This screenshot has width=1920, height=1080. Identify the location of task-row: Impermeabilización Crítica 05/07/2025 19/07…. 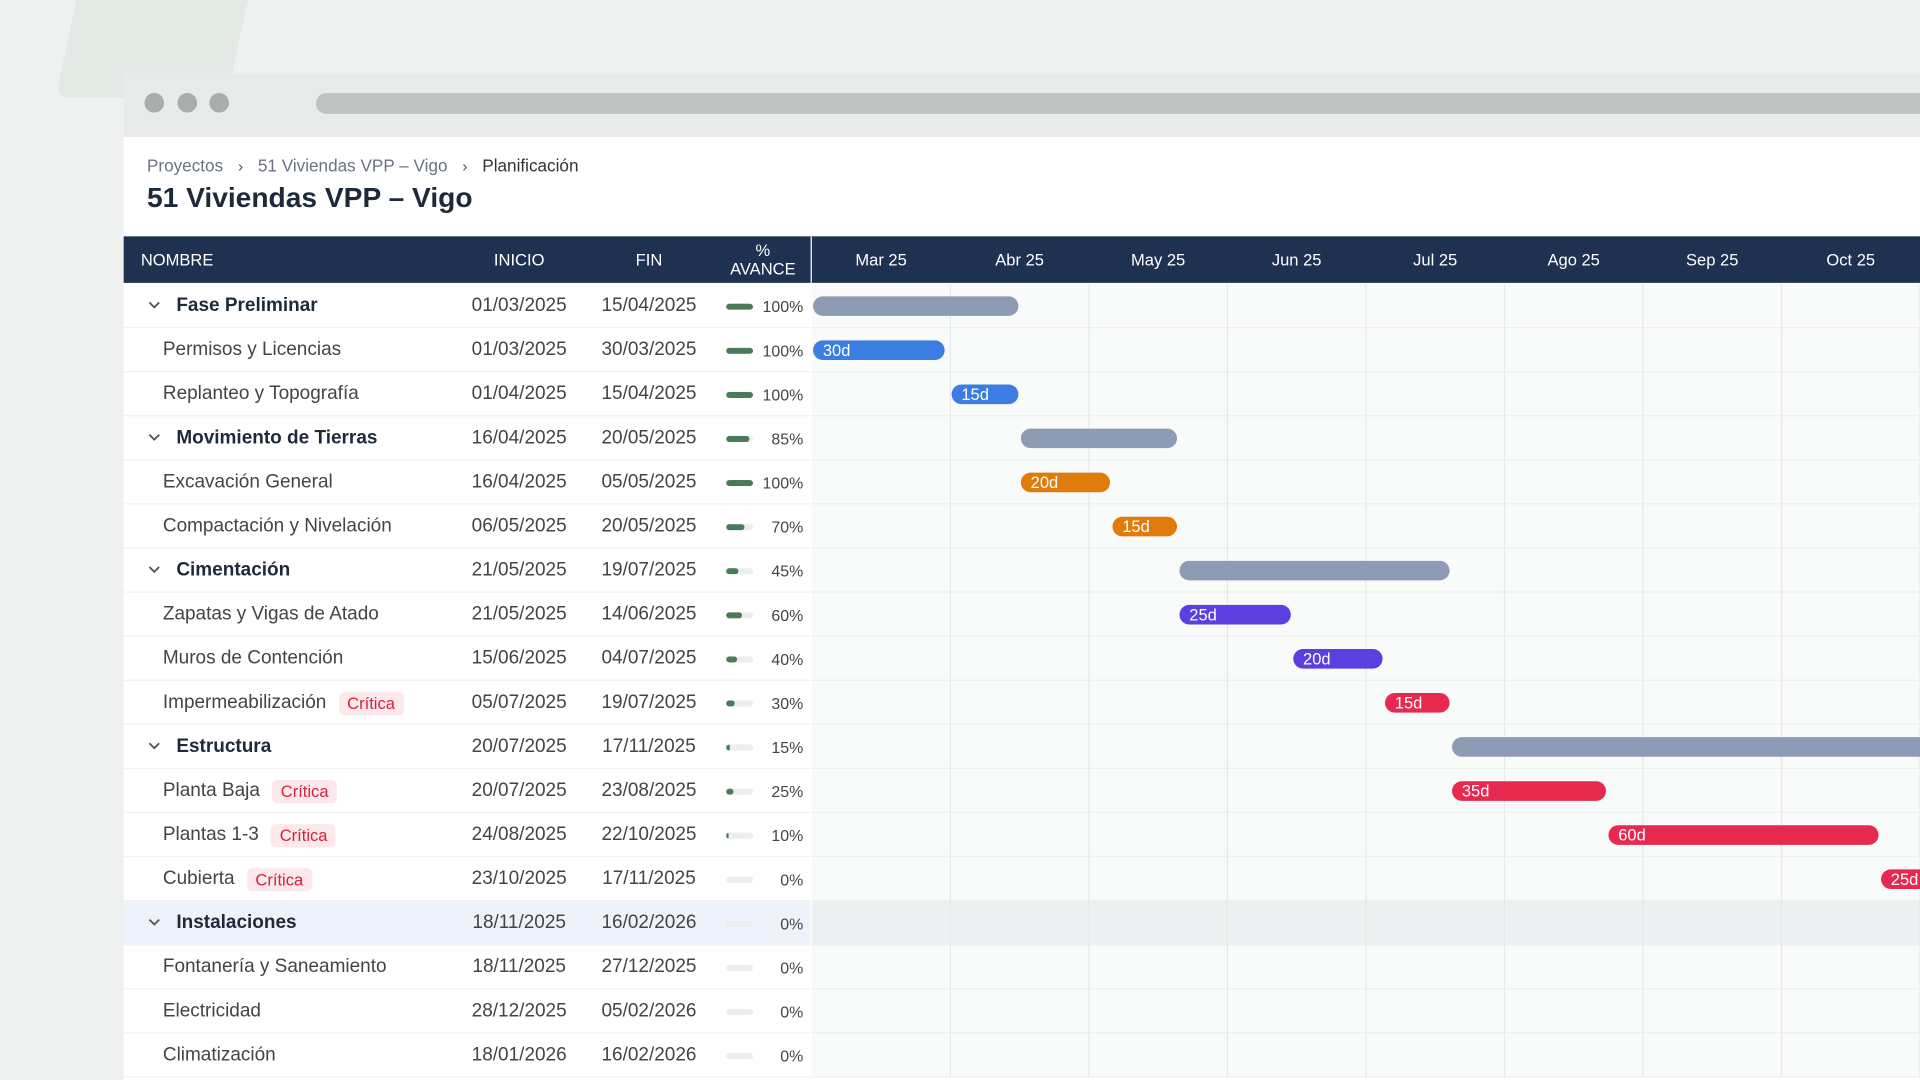
(467, 703).